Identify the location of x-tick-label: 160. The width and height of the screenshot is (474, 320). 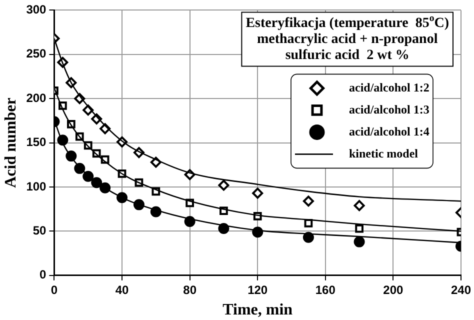
(325, 289).